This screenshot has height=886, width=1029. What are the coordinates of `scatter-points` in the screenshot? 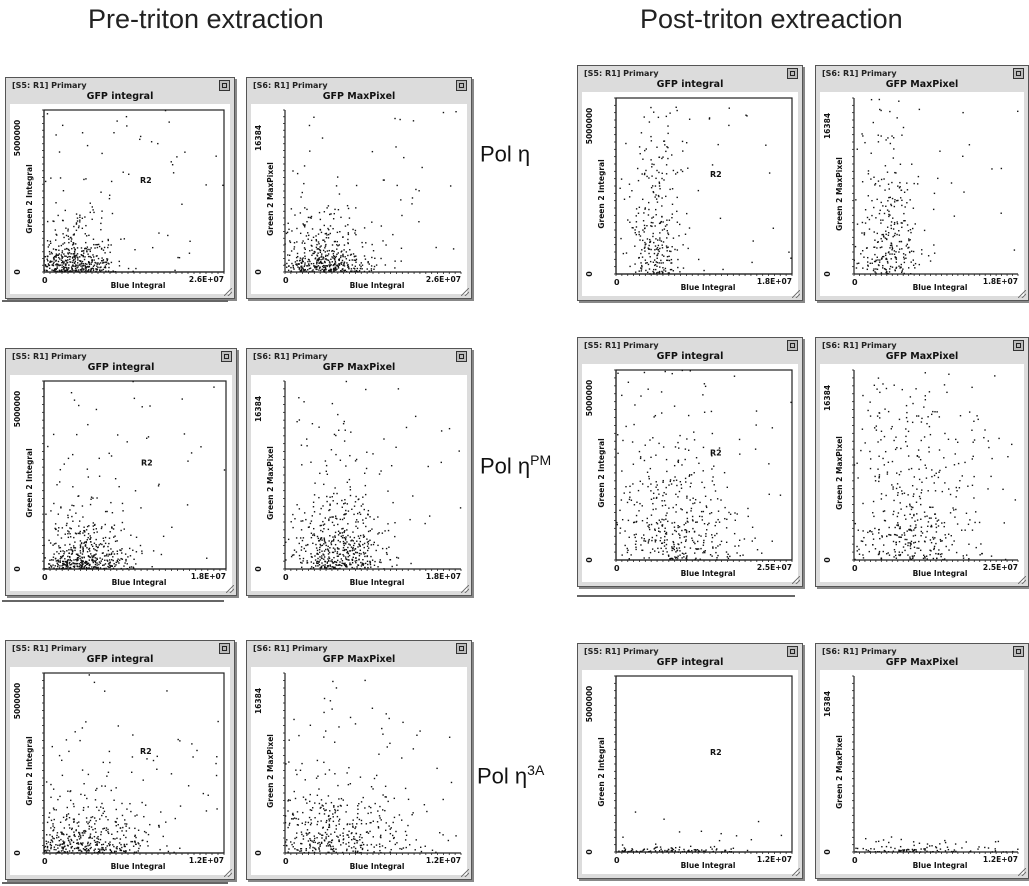 It's located at (370, 766).